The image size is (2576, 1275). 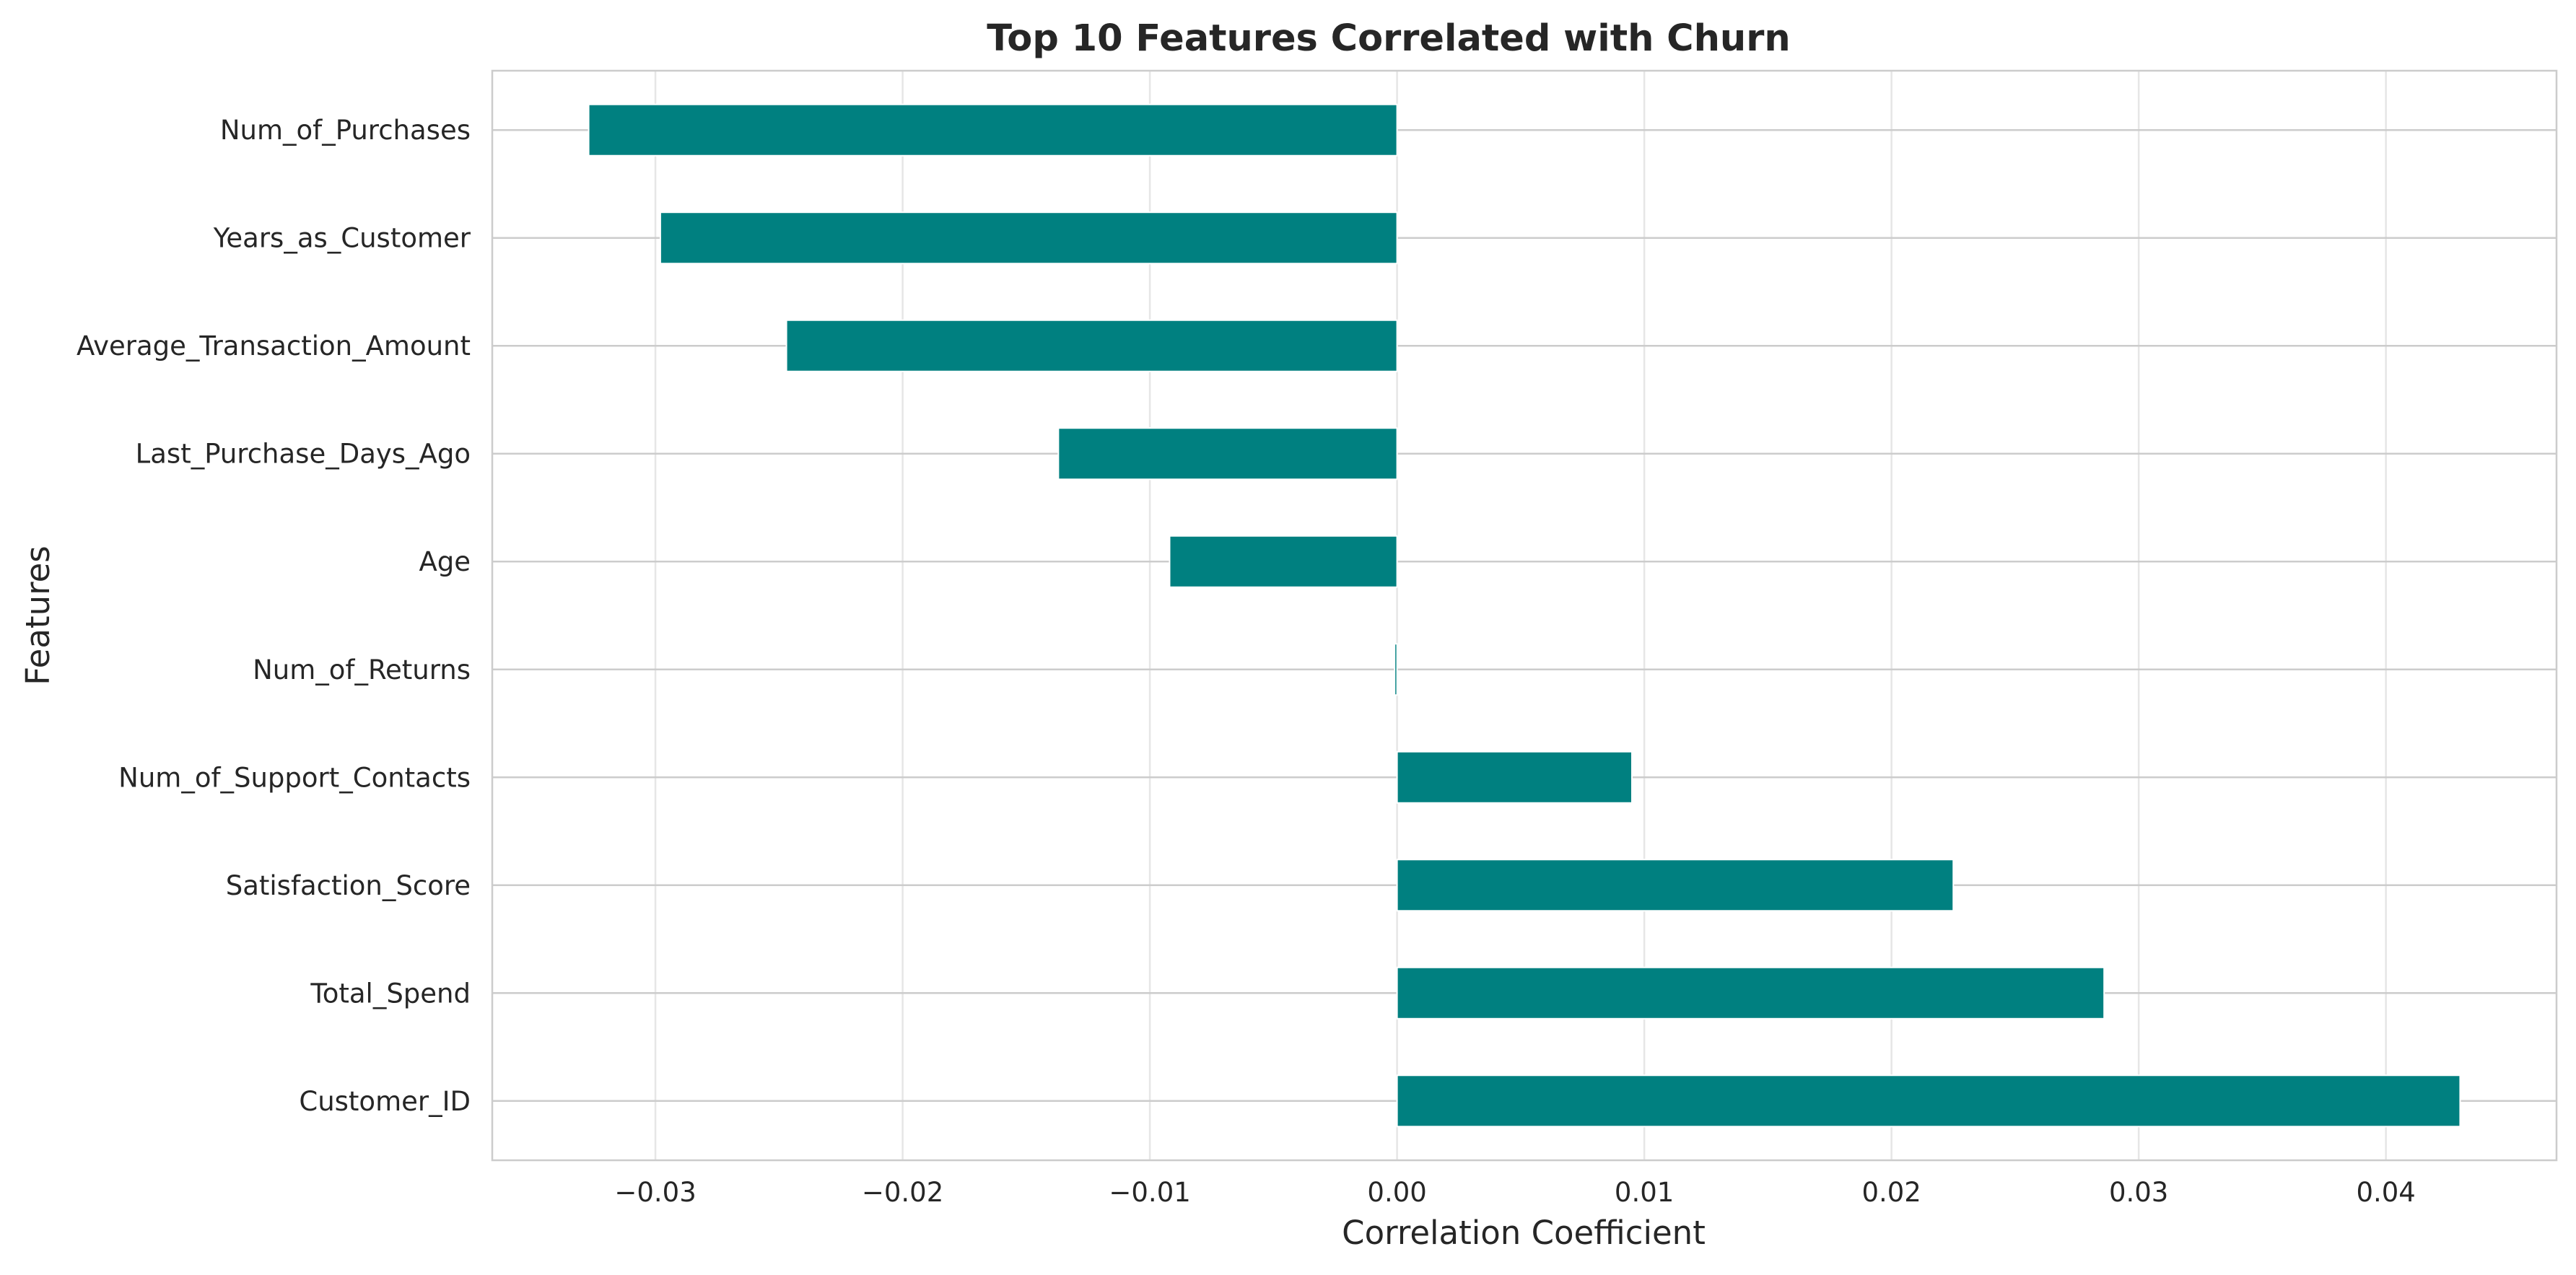 I want to click on x-tick-label: 0.00, so click(x=1396, y=1193).